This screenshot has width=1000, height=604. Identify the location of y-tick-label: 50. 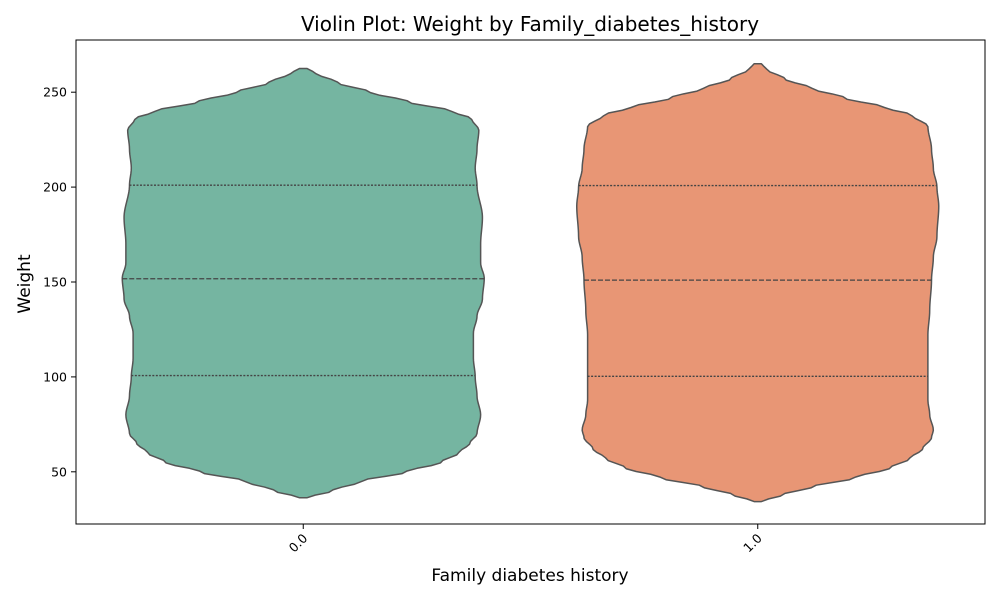
(59, 471).